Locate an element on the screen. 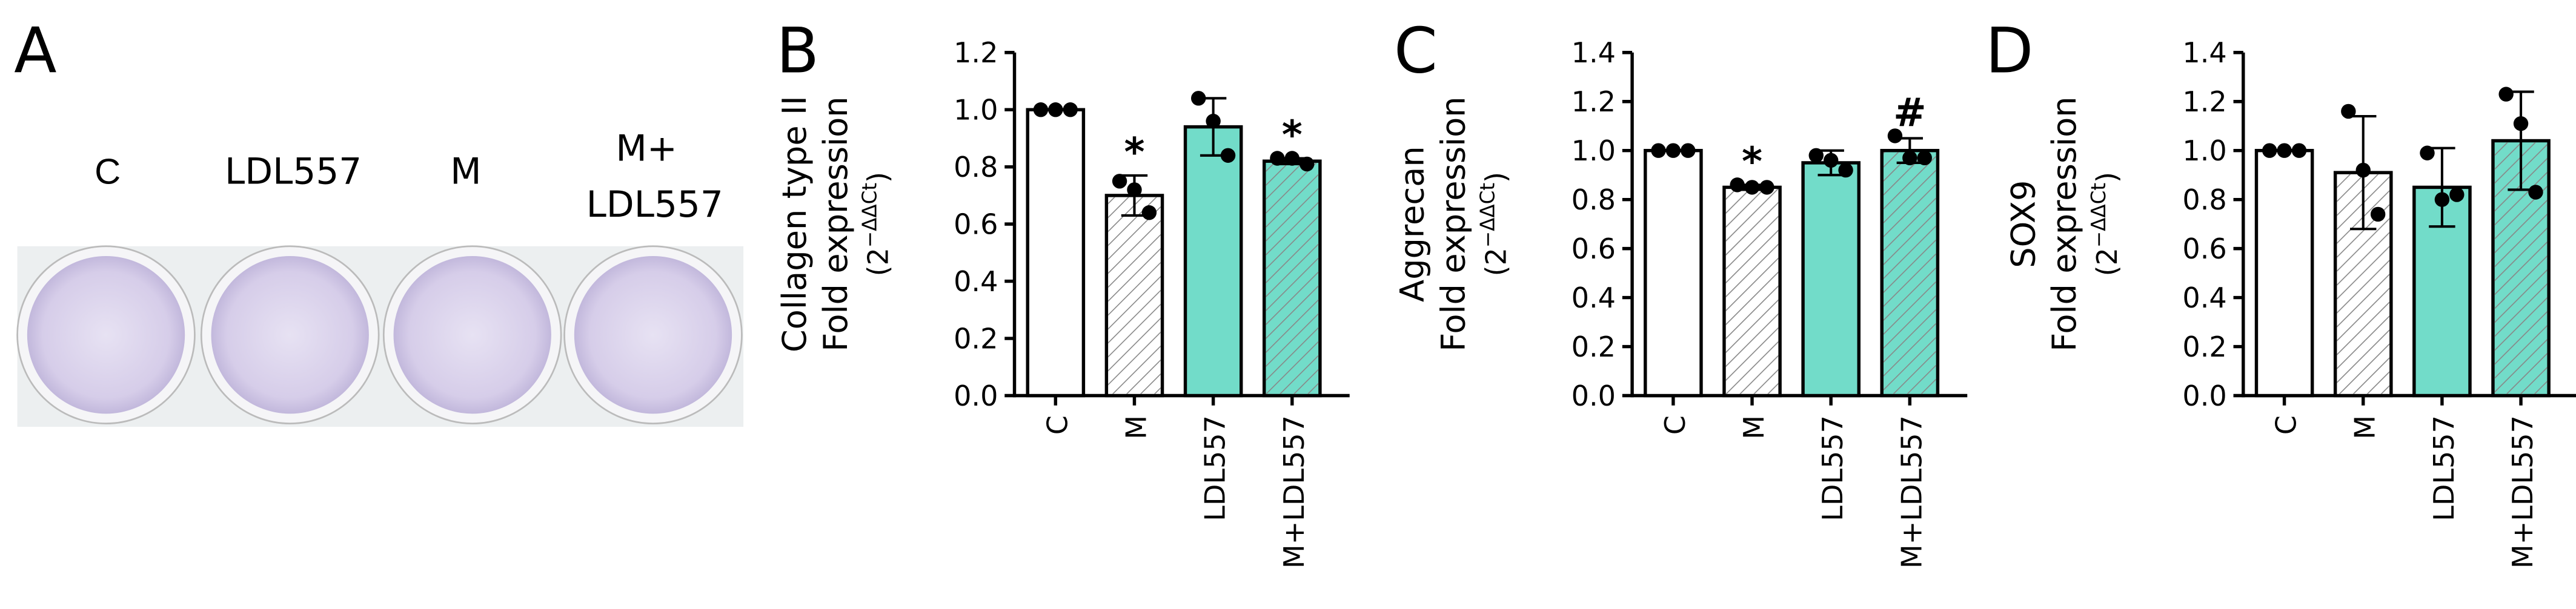 The height and width of the screenshot is (609, 2576). y-label-line: SOX9 is located at coordinates (2023, 224).